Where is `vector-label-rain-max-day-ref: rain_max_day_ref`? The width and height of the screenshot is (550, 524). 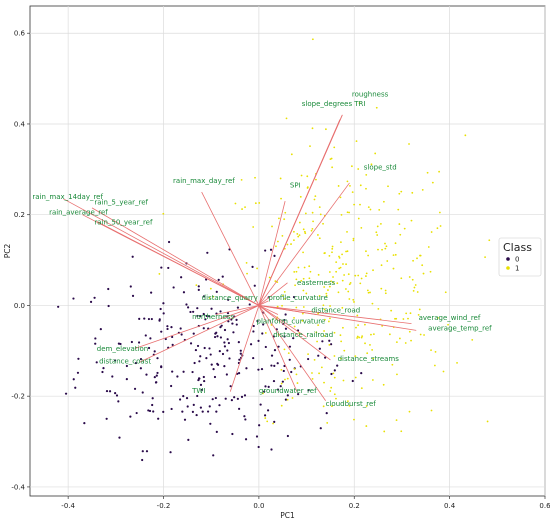
vector-label-rain-max-day-ref: rain_max_day_ref is located at coordinates (204, 181).